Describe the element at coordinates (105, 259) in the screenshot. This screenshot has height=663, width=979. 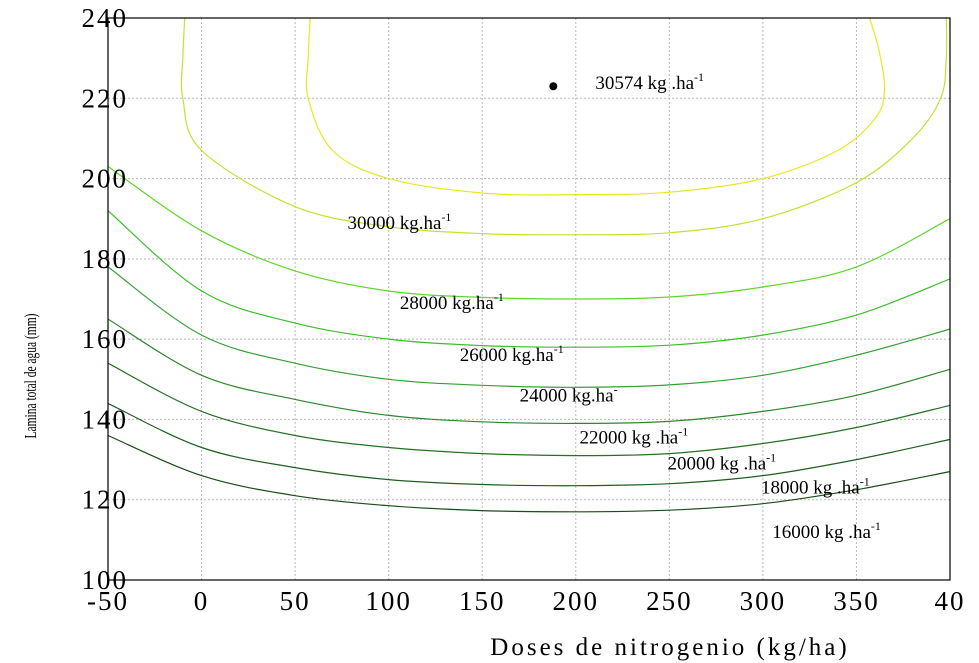
I see `y-tick-label: 180` at that location.